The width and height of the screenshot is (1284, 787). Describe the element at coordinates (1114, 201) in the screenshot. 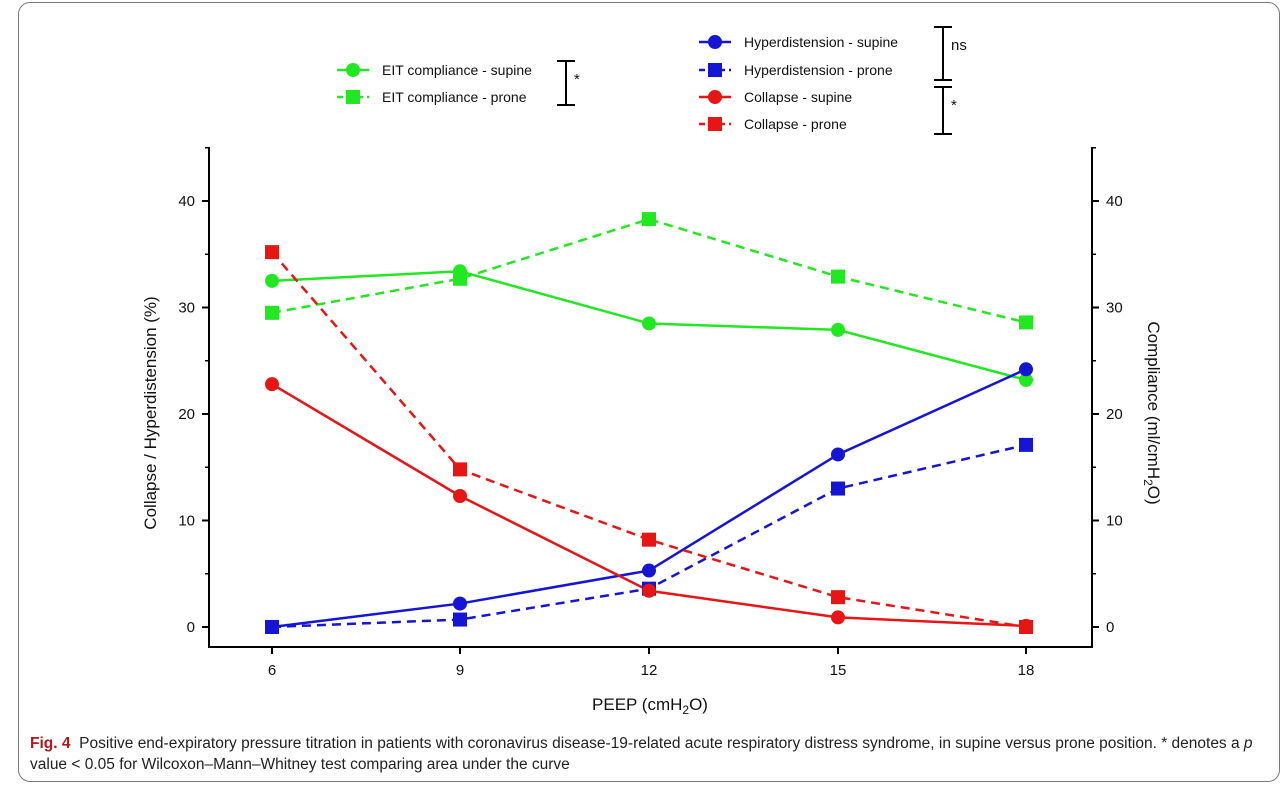

I see `y-tick-label-right: 40` at that location.